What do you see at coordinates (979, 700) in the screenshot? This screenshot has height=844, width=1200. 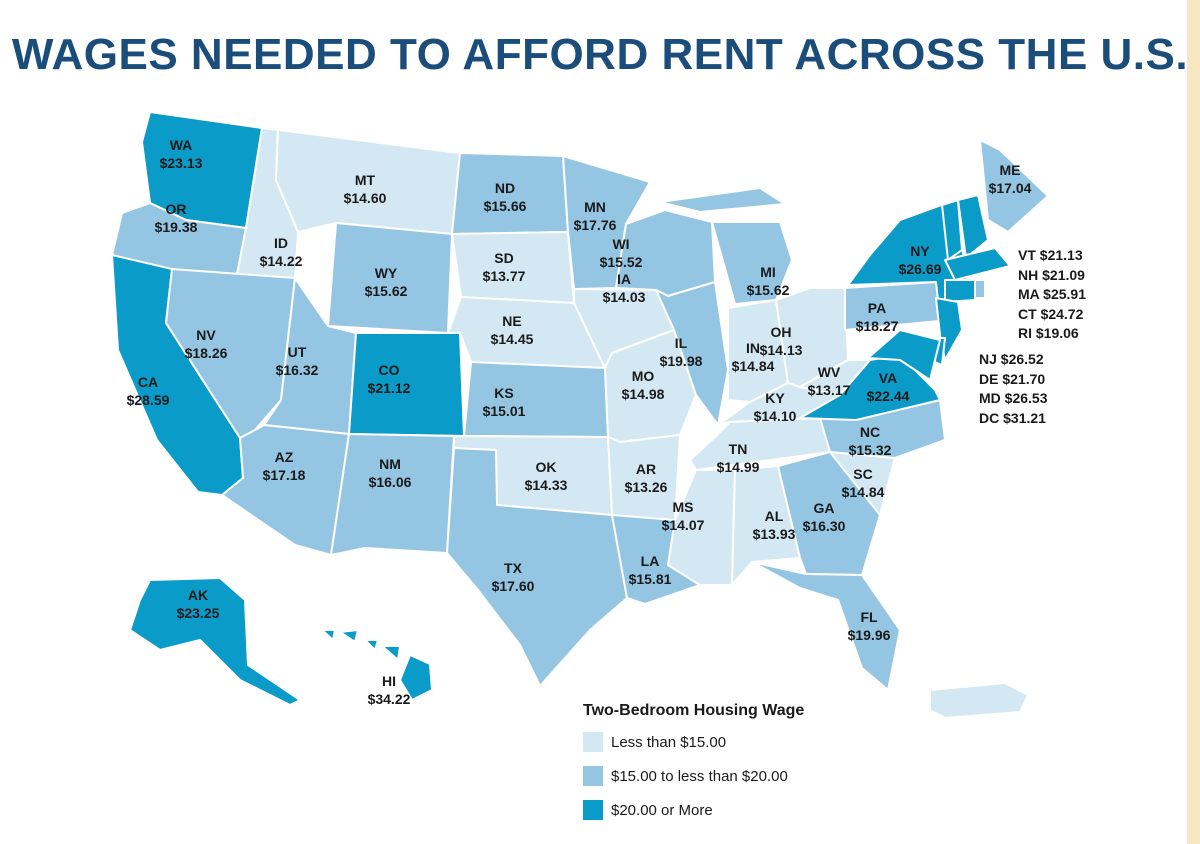 I see `state-shape-pr` at bounding box center [979, 700].